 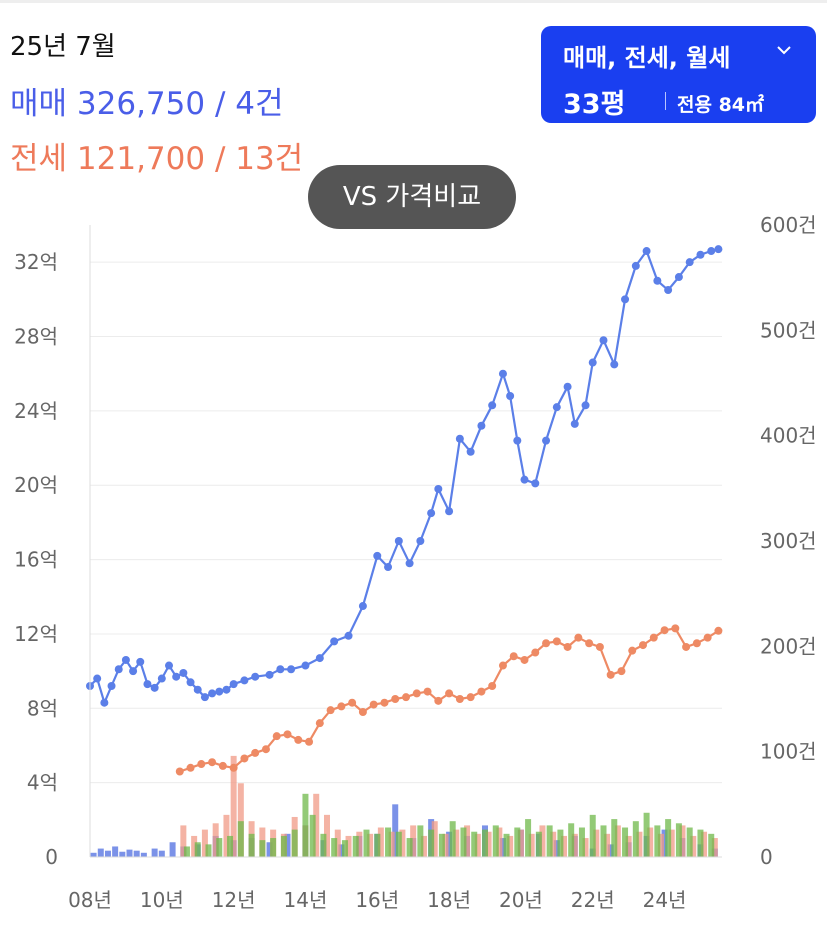 What do you see at coordinates (766, 857) in the screenshot?
I see `y-right-tick-label: 0` at bounding box center [766, 857].